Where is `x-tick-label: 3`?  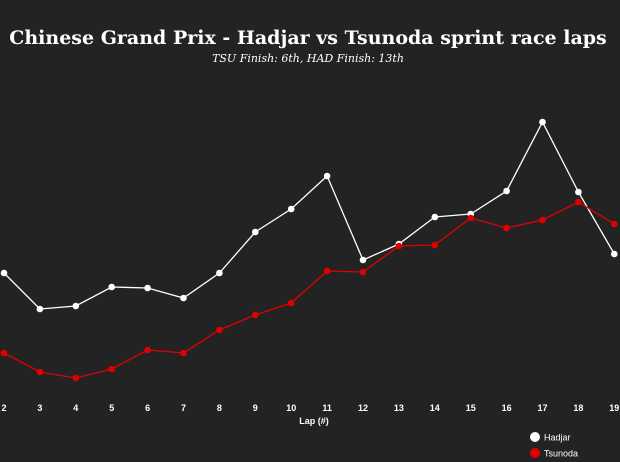
x-tick-label: 3 is located at coordinates (39, 408).